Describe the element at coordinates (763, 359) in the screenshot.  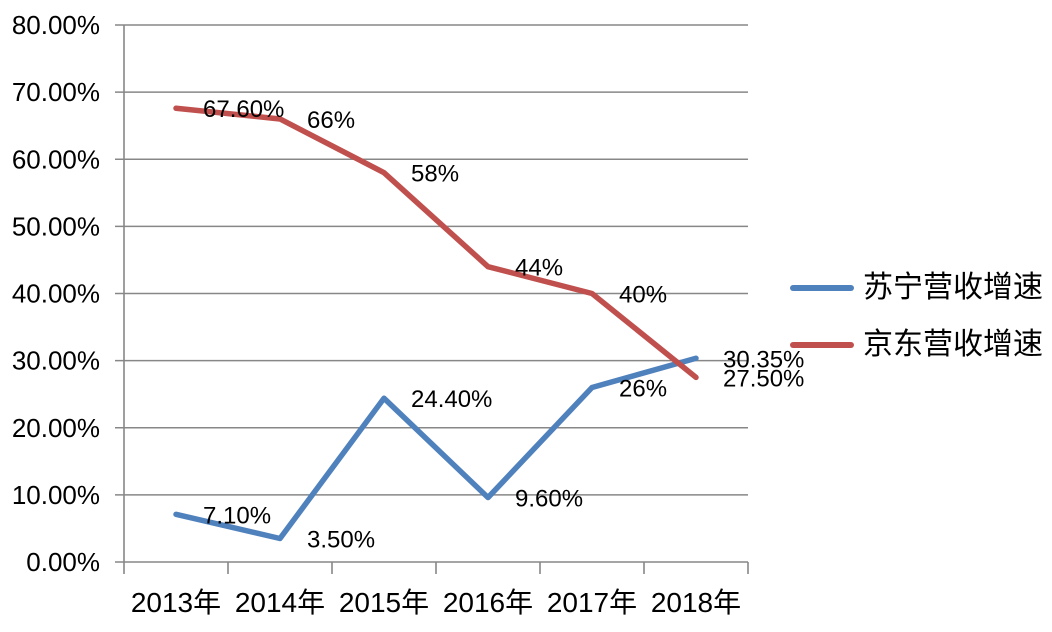
I see `svg-text: 30.35%` at that location.